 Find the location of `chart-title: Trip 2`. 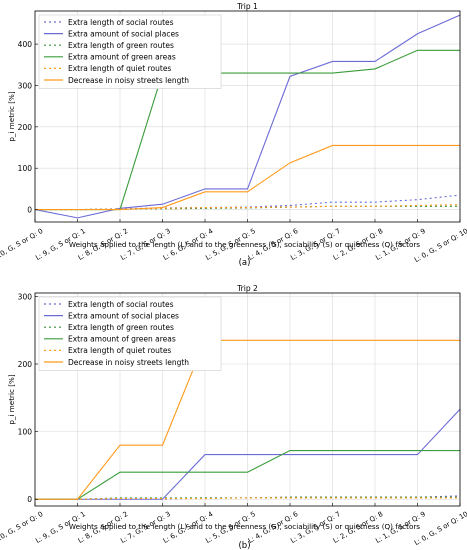

chart-title: Trip 2 is located at coordinates (247, 288).